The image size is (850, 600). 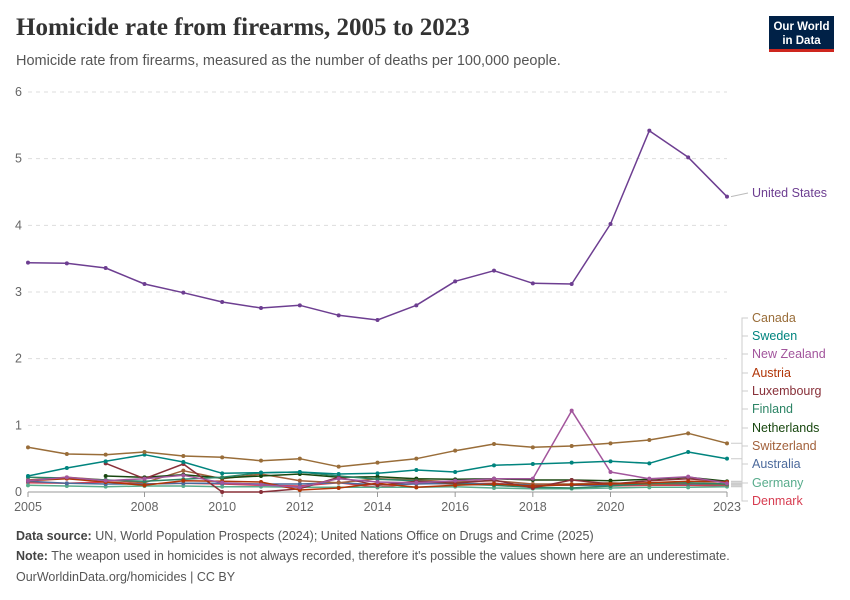 I want to click on legend-label-new-zealand: New Zealand, so click(x=789, y=354).